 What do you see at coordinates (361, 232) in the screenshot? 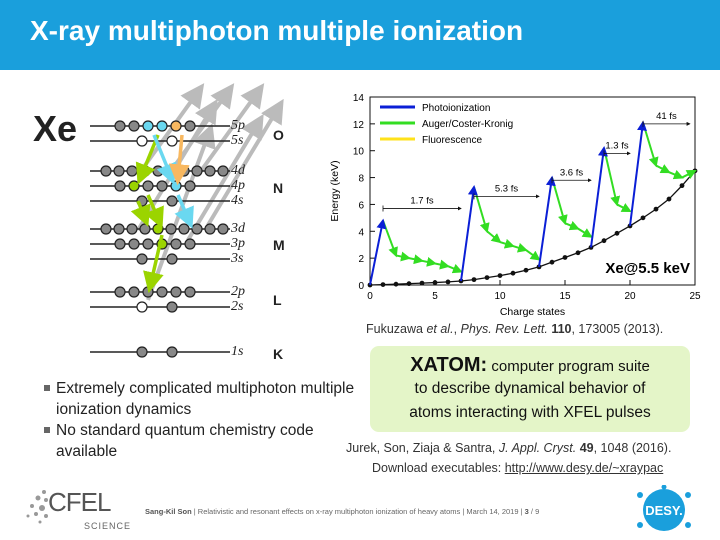
I see `y-tick-label: 4` at bounding box center [361, 232].